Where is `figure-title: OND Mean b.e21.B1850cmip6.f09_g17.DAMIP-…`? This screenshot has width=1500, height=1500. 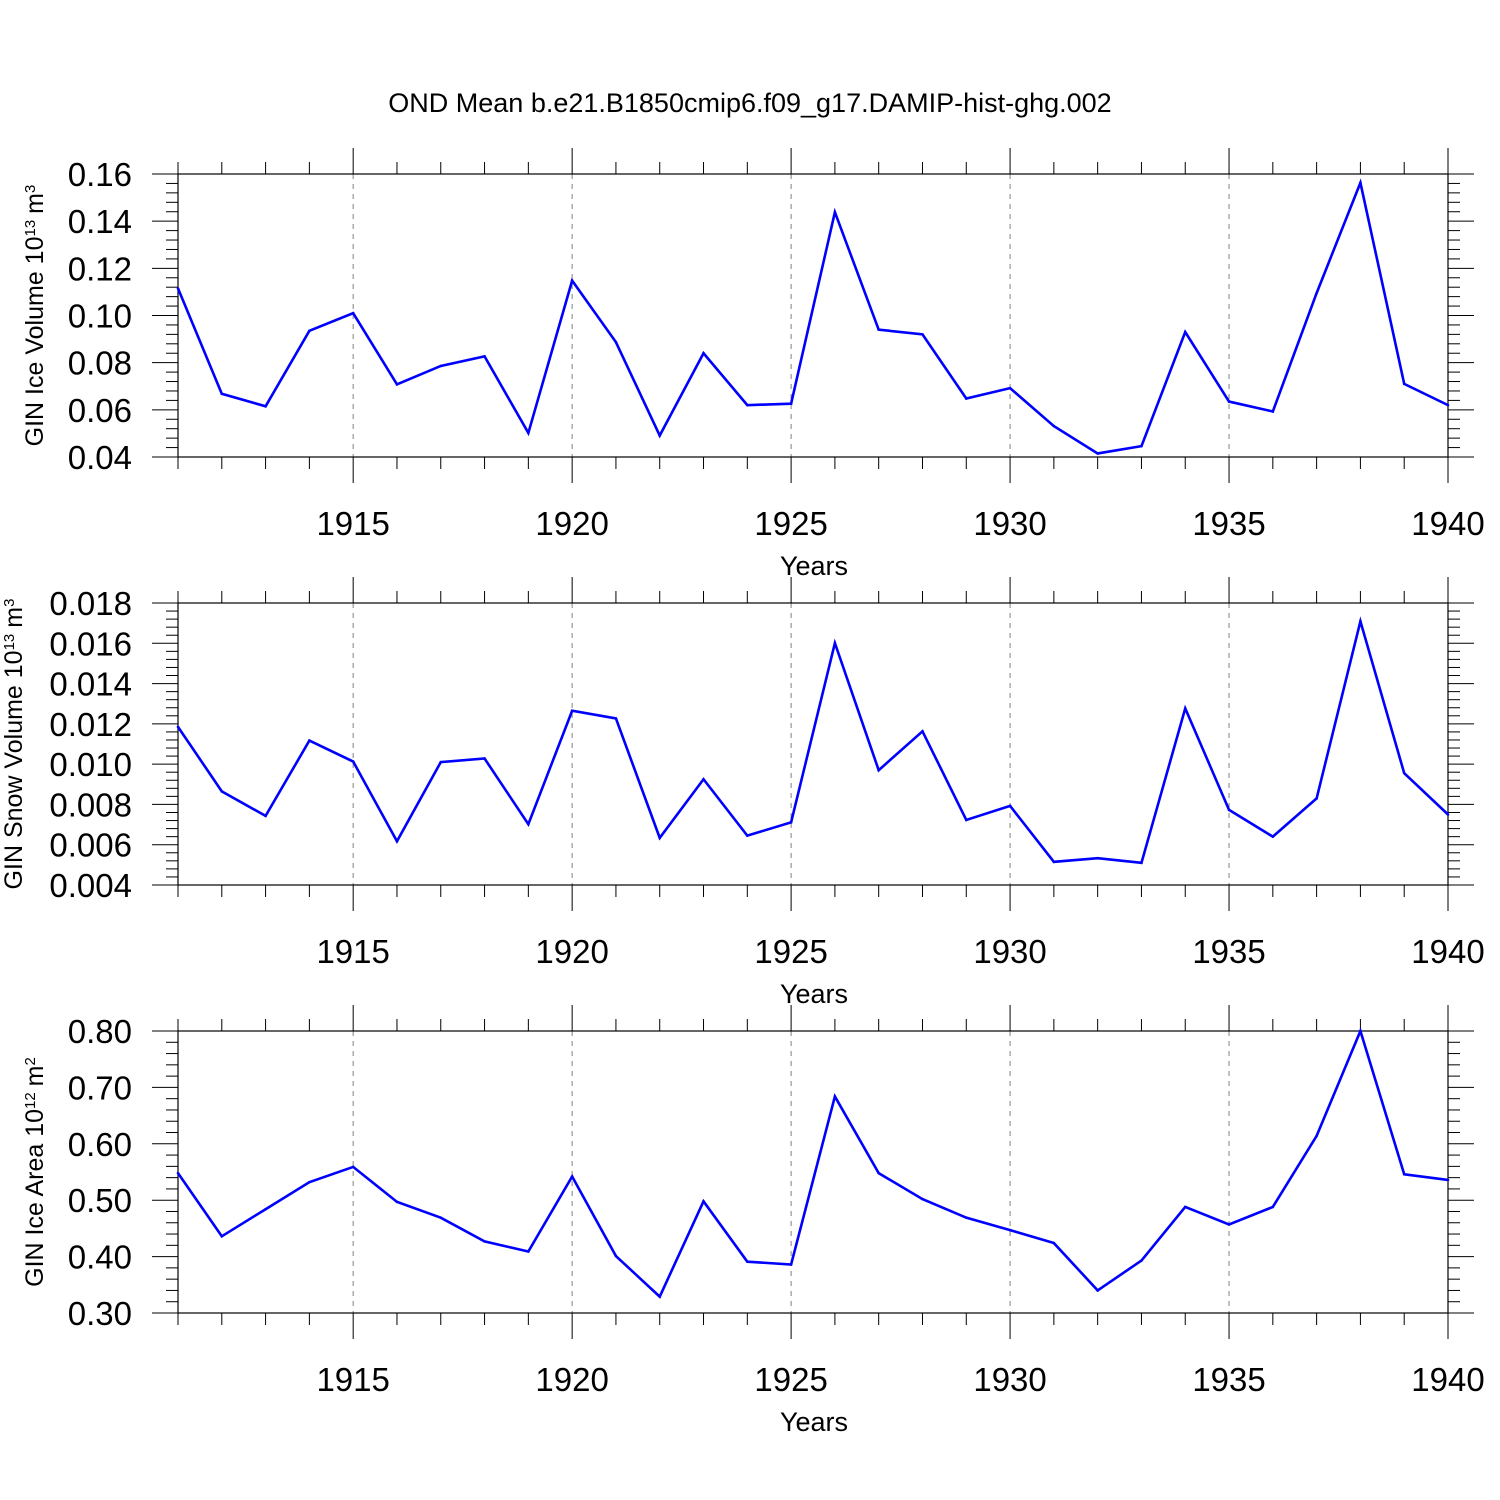
figure-title: OND Mean b.e21.B1850cmip6.f09_g17.DAMIP-… is located at coordinates (749, 103).